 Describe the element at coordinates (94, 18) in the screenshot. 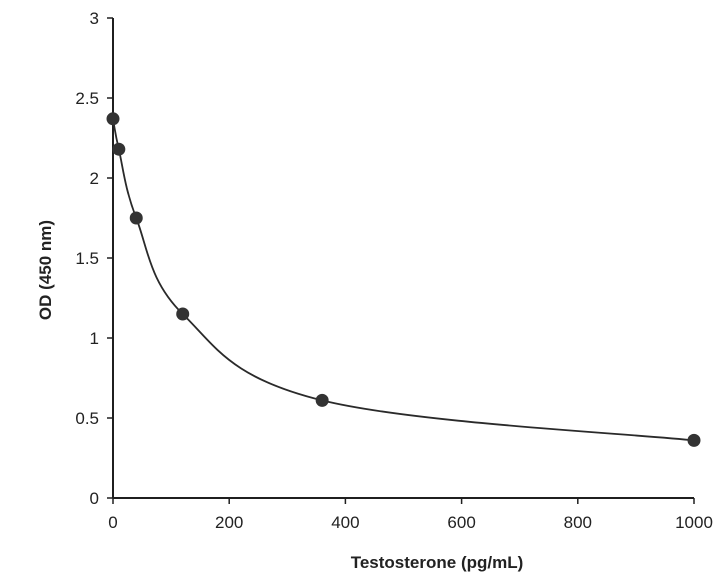

I see `y-tick-label: 3` at that location.